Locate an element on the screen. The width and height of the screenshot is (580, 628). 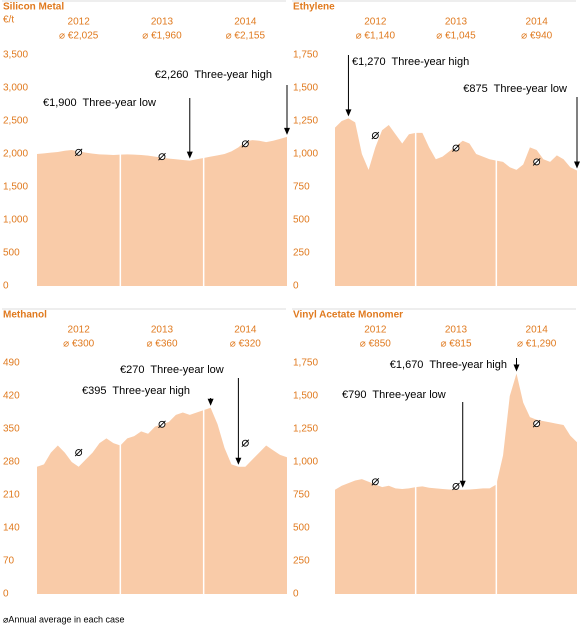
footnote: ⌀Annual average in each case is located at coordinates (64, 619).